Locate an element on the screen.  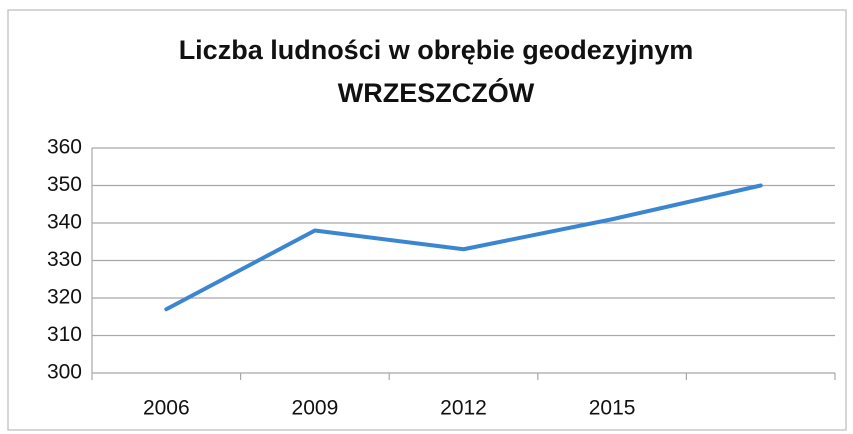
y-tick-label: 310 is located at coordinates (64, 334).